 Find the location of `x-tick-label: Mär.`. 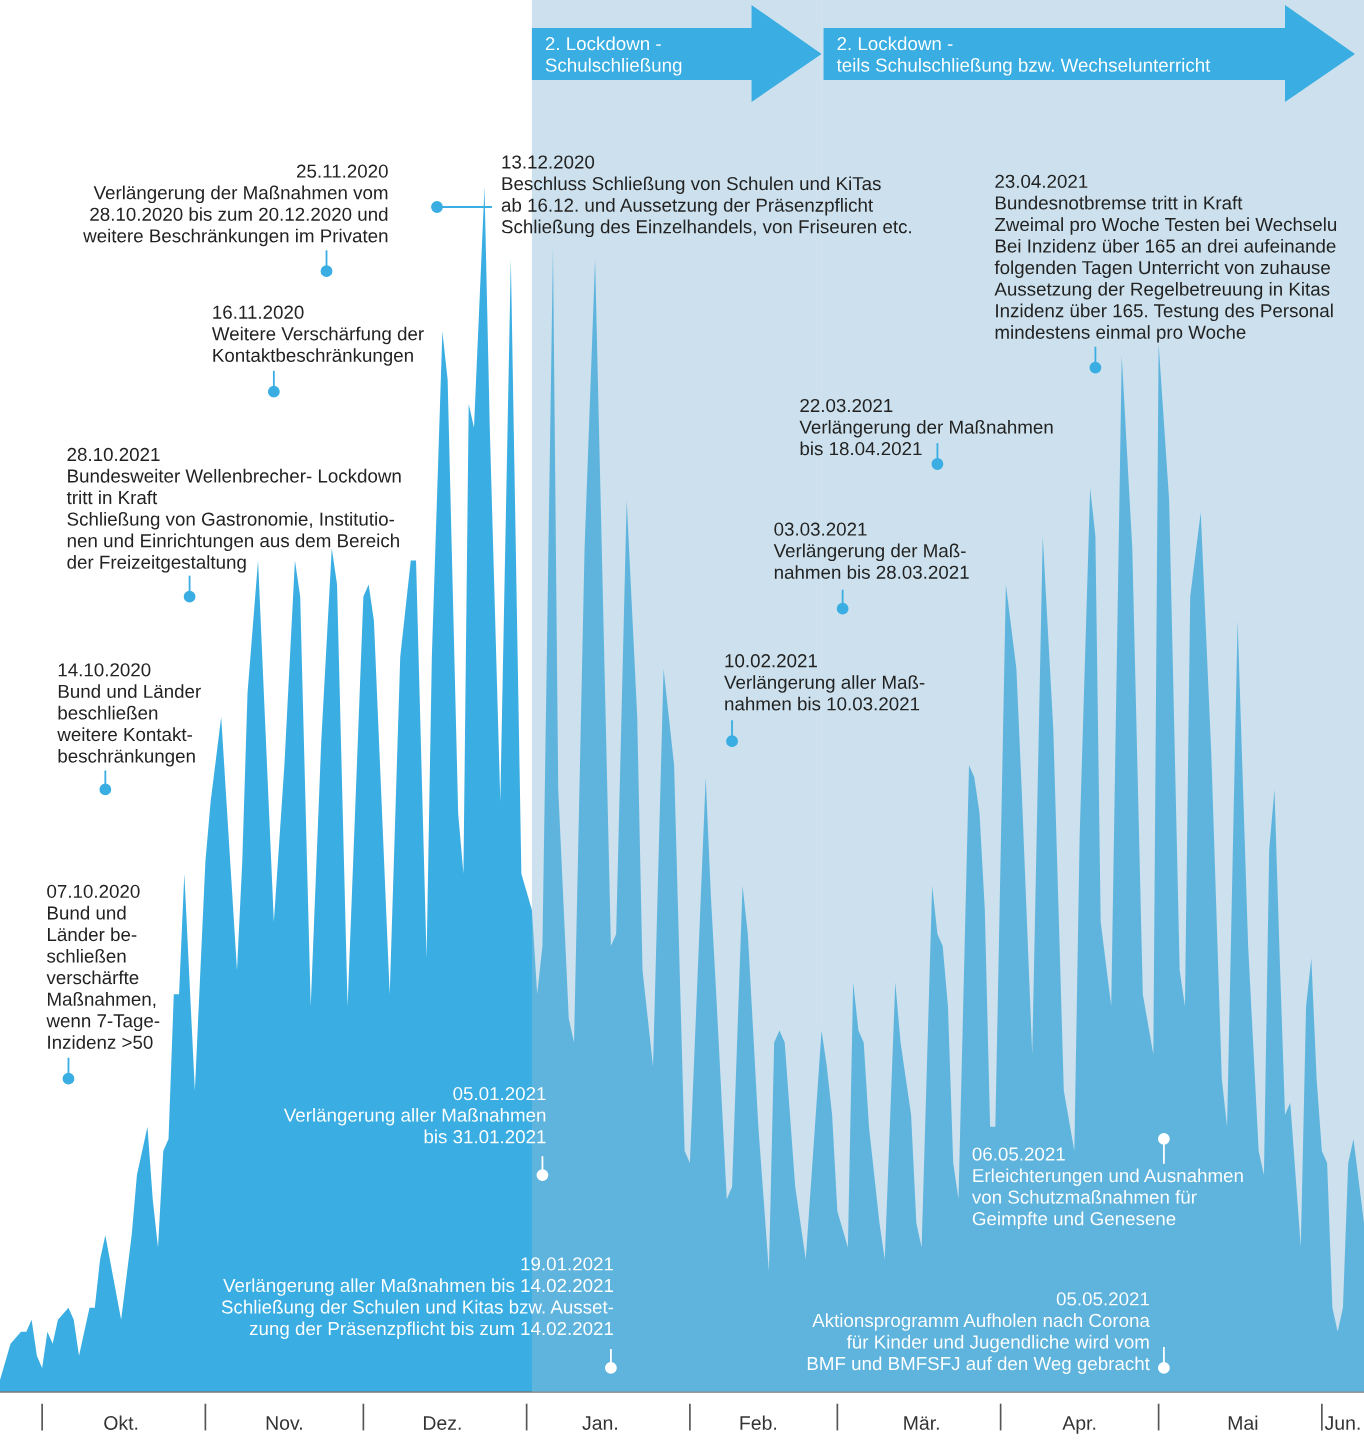

x-tick-label: Mär. is located at coordinates (921, 1423).